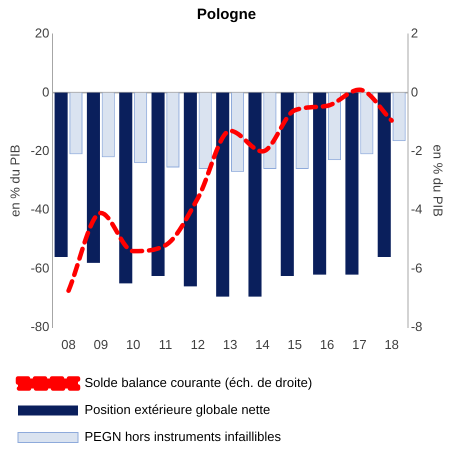 The image size is (453, 454). What do you see at coordinates (198, 344) in the screenshot?
I see `x-tick-label: 12` at bounding box center [198, 344].